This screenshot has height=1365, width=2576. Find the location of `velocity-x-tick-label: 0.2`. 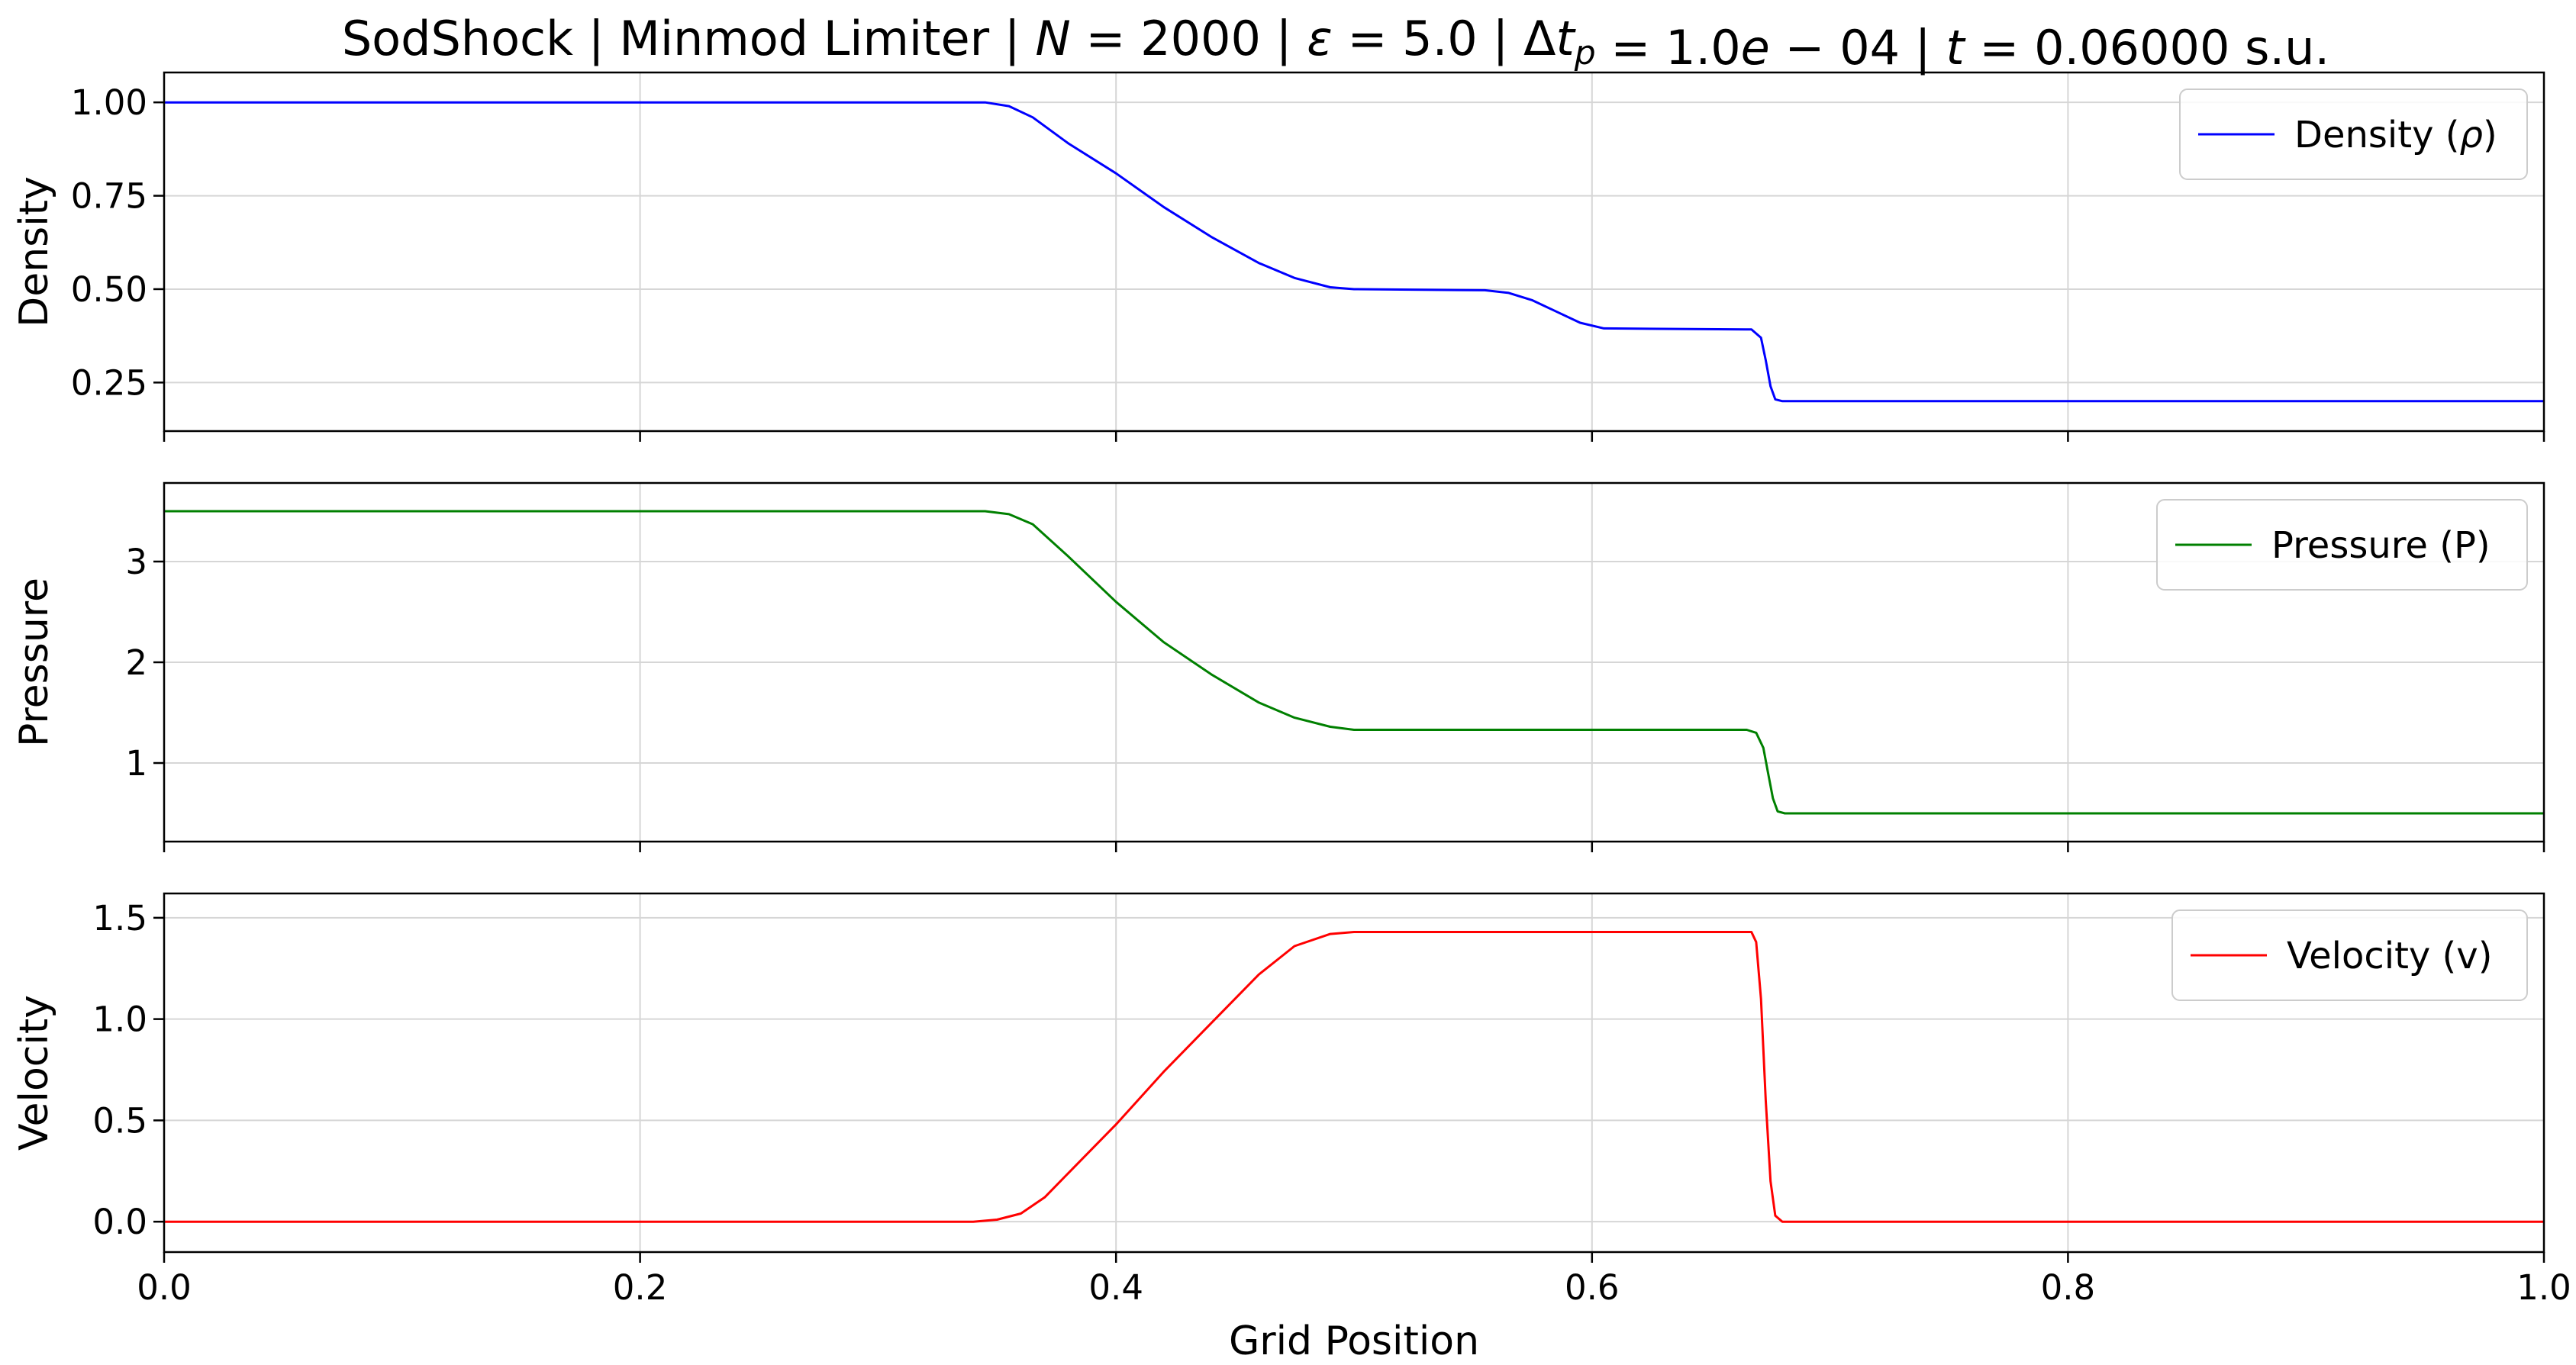

velocity-x-tick-label: 0.2 is located at coordinates (641, 1287).